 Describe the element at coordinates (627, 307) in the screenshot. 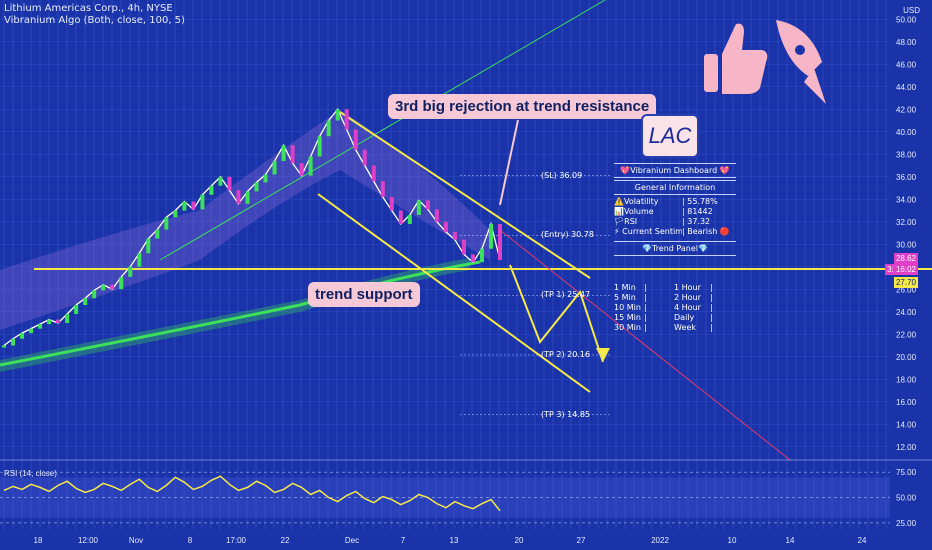

I see `trend-cell: 10 Min` at that location.